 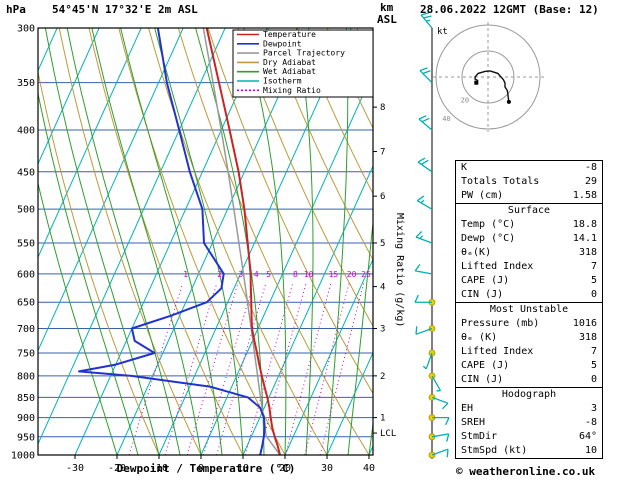 What do you see at coordinates (16, 9) in the screenshot?
I see `pressure-axis-unit: hPa` at bounding box center [16, 9].